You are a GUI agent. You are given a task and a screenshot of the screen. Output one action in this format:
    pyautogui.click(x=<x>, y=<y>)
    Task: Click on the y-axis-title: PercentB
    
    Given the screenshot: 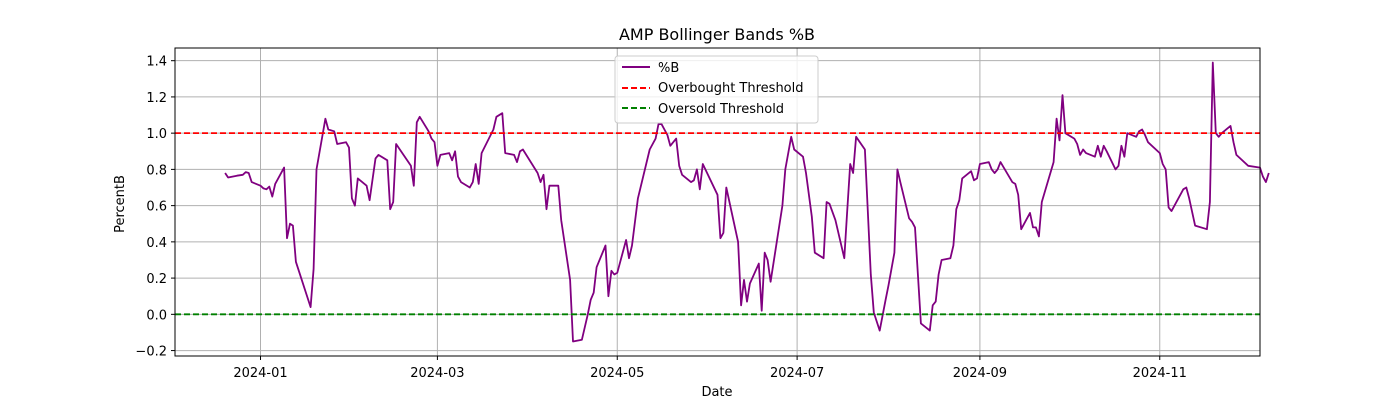 What is the action you would take?
    pyautogui.click(x=120, y=204)
    